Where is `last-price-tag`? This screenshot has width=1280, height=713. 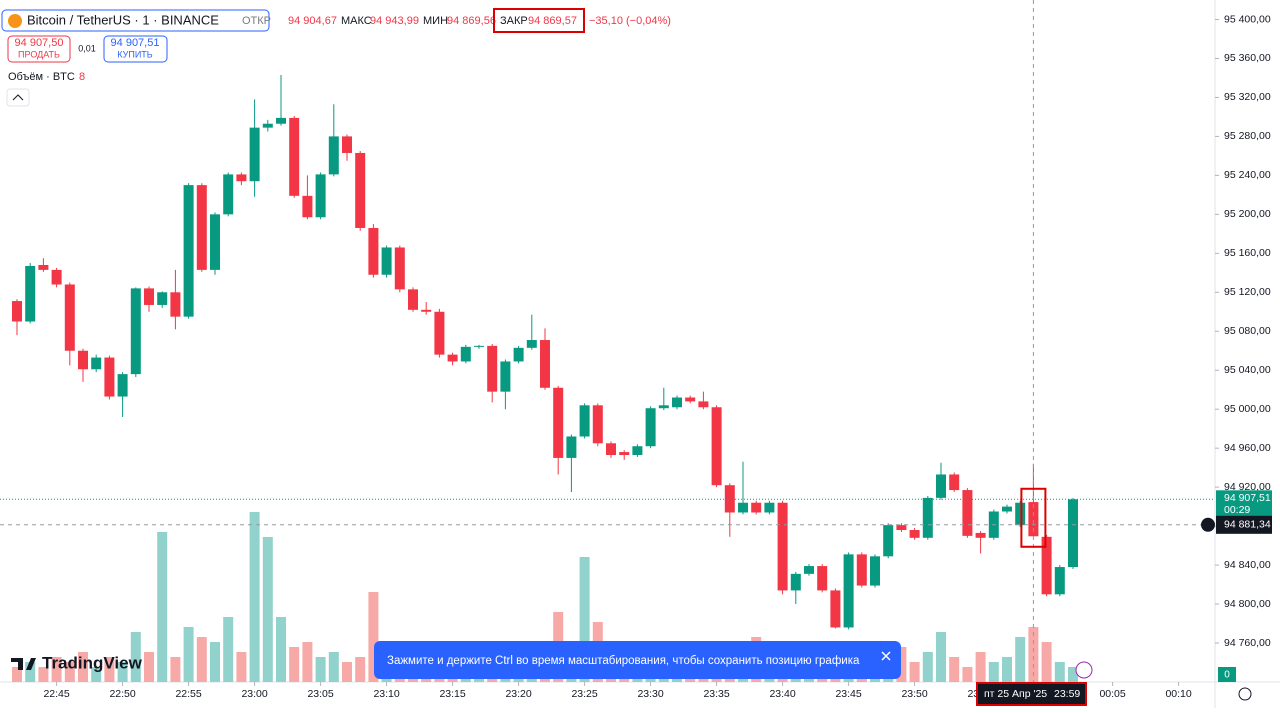
last-price-tag is located at coordinates (1244, 504).